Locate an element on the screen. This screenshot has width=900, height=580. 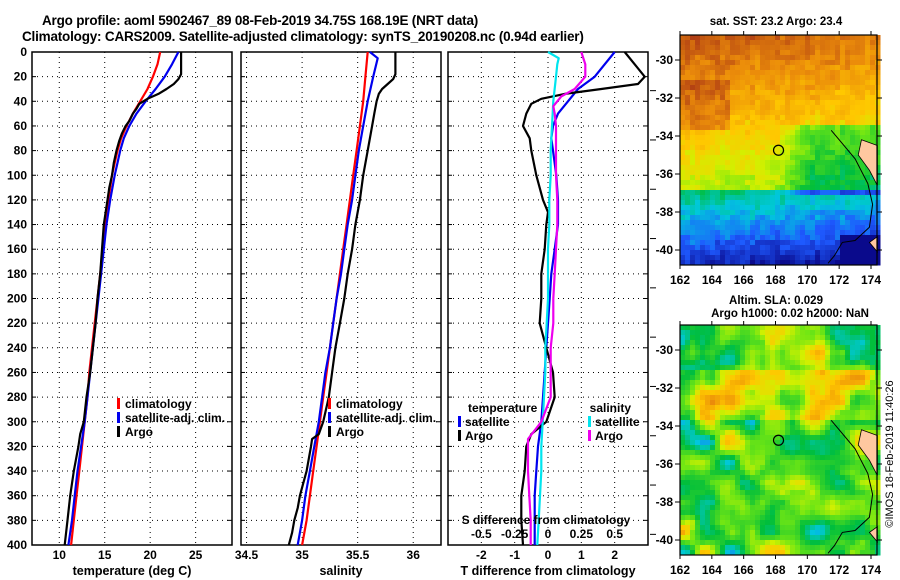
xtick-label: 35 is located at coordinates (302, 555).